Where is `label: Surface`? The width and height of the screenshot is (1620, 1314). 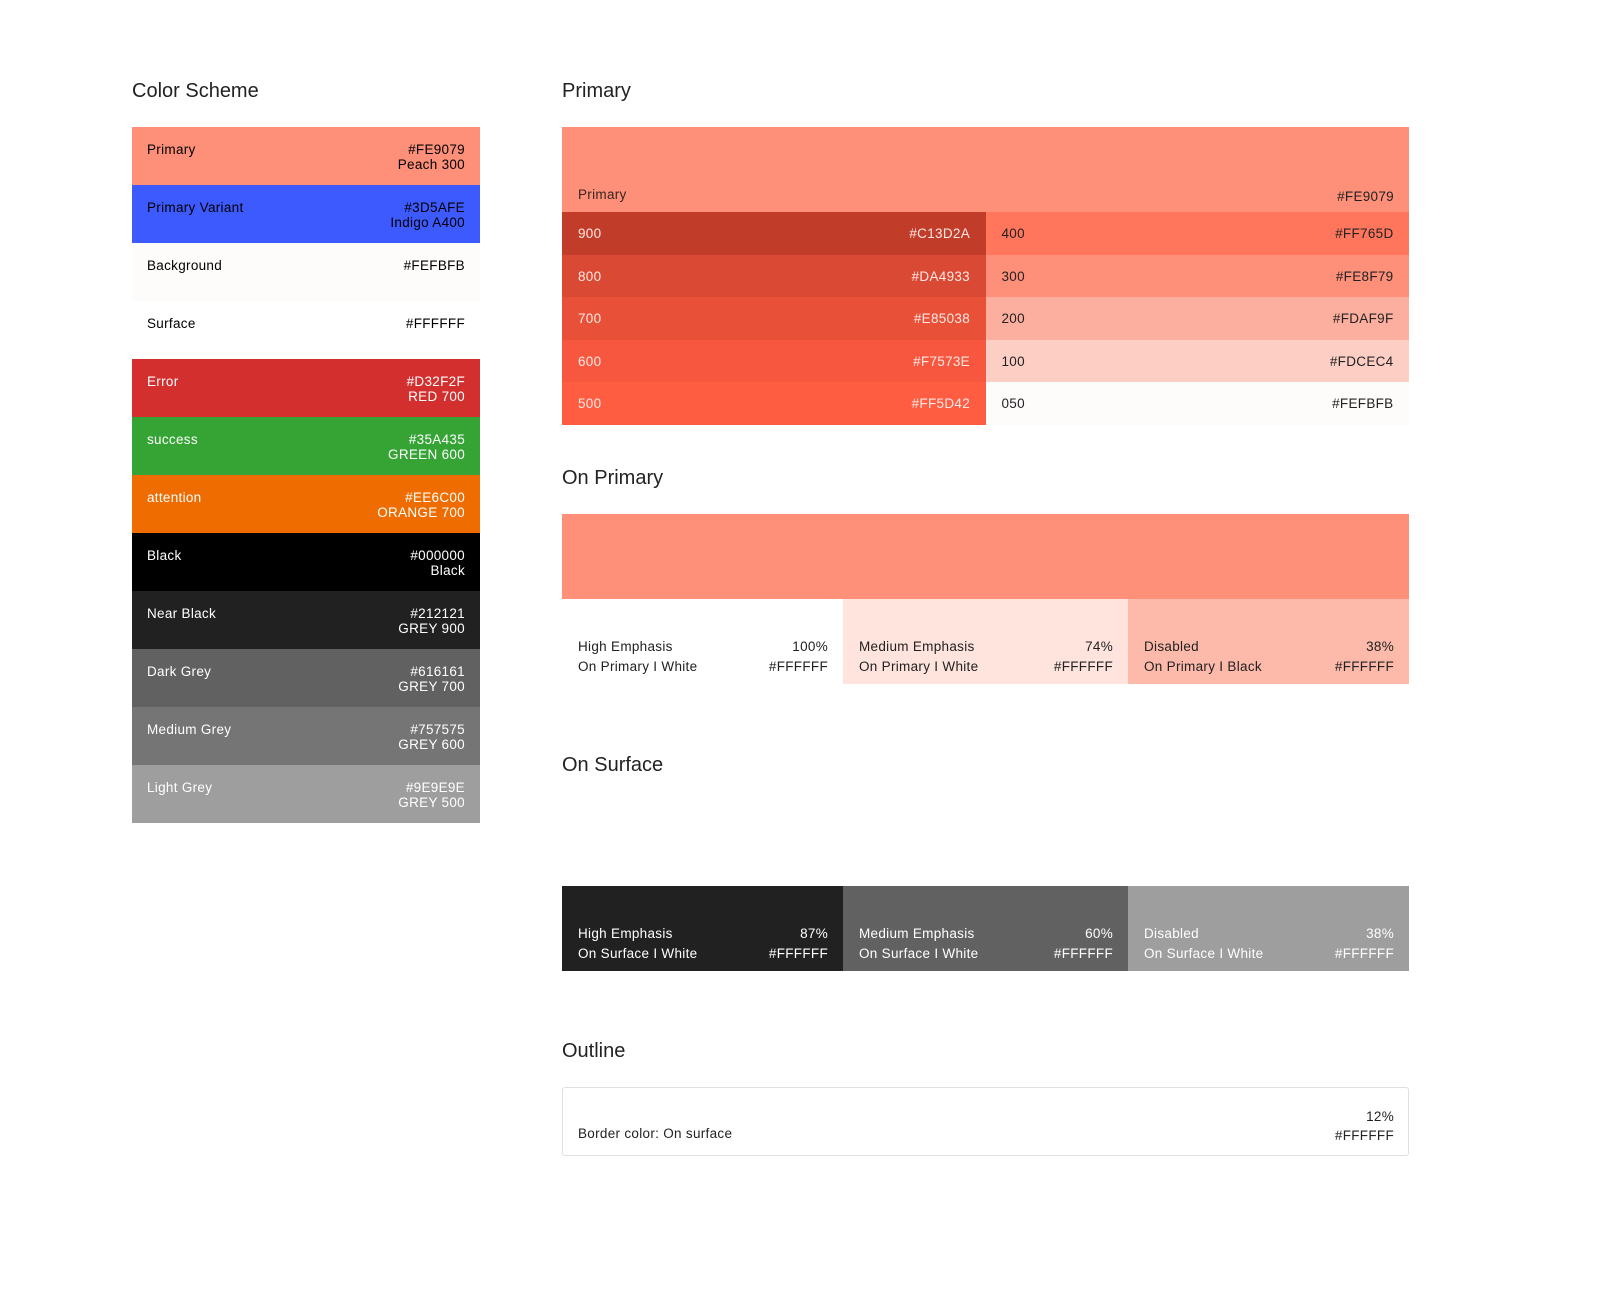
label: Surface is located at coordinates (171, 323).